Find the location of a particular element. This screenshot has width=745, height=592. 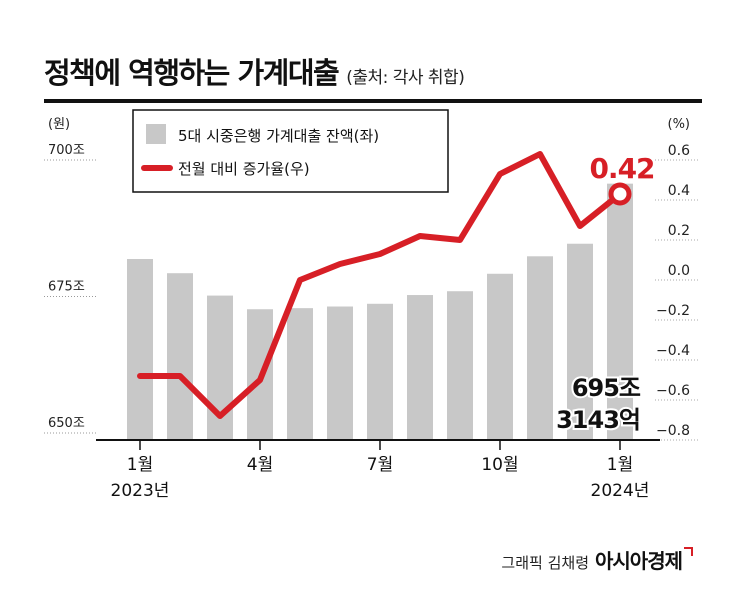

credit: 그래픽 김채령 아시아경제 is located at coordinates (597, 559).